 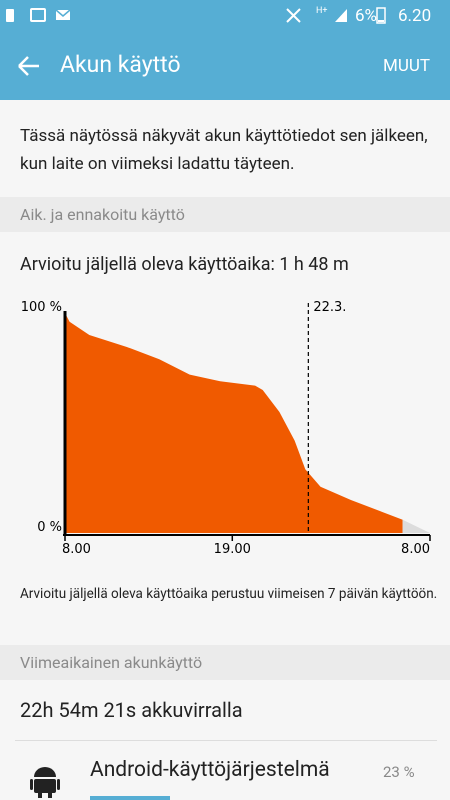 What do you see at coordinates (102, 214) in the screenshot?
I see `section-title: Aik. ja ennakoitu käyttö` at bounding box center [102, 214].